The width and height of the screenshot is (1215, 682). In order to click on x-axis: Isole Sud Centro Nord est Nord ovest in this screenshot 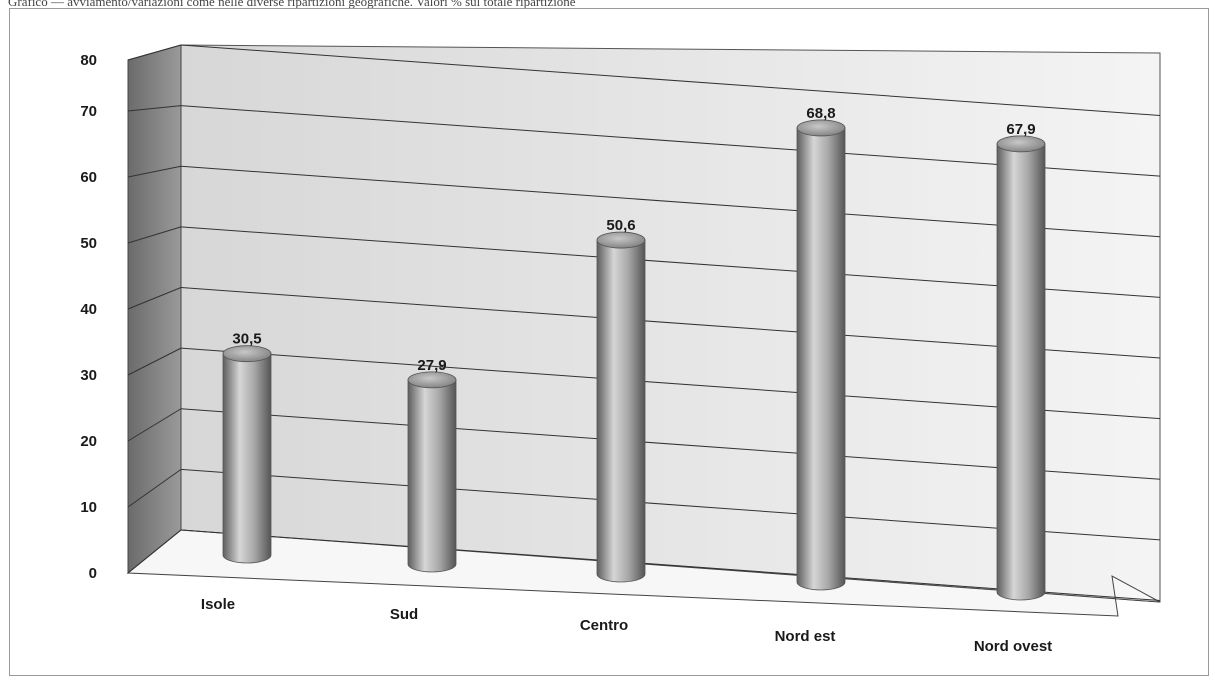, I will do `click(626, 625)`.